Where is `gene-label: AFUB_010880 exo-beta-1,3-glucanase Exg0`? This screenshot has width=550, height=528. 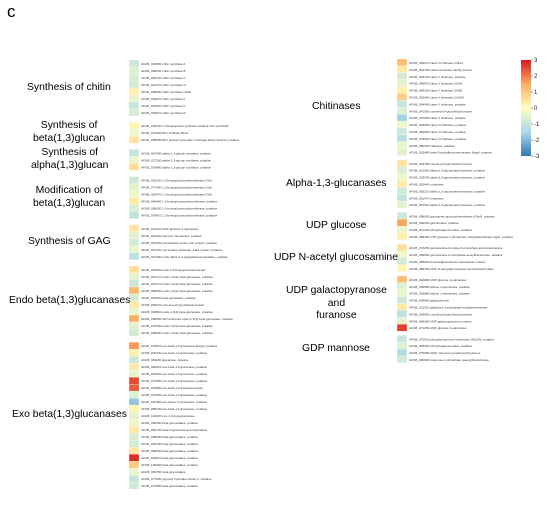
gene-label: AFUB_010880 exo-beta-1,3-glucanase Exg0 is located at coordinates (172, 388).